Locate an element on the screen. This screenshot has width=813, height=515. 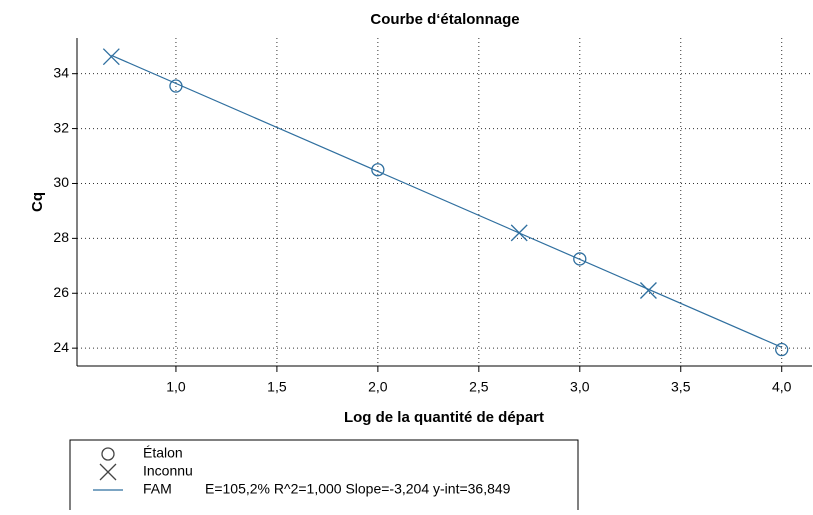
y-axis-label: Cq is located at coordinates (37, 202).